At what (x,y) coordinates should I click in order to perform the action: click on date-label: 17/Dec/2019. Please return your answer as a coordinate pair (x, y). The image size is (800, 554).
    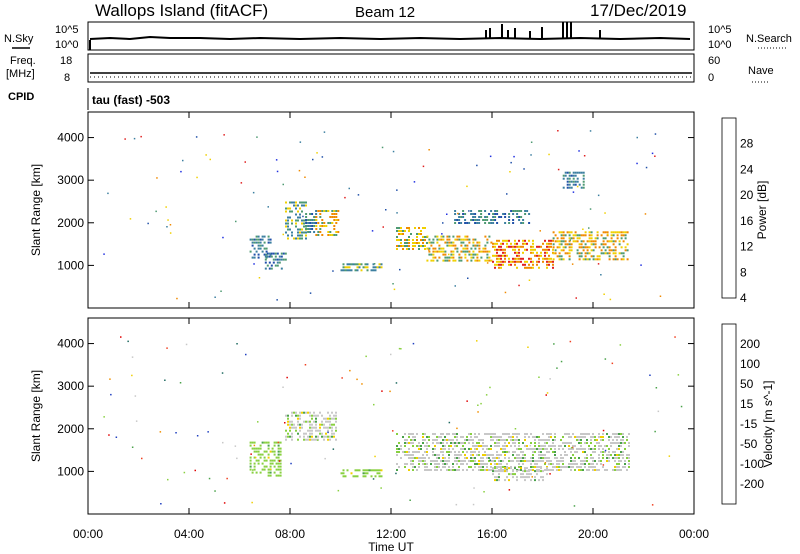
    Looking at the image, I should click on (638, 10).